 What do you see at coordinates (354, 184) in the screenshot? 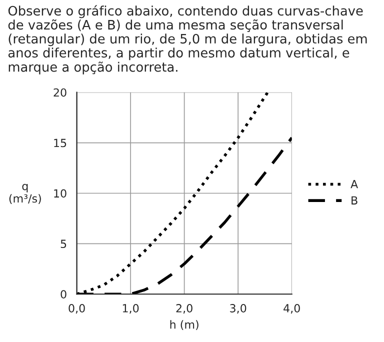
I see `legend-label: A` at bounding box center [354, 184].